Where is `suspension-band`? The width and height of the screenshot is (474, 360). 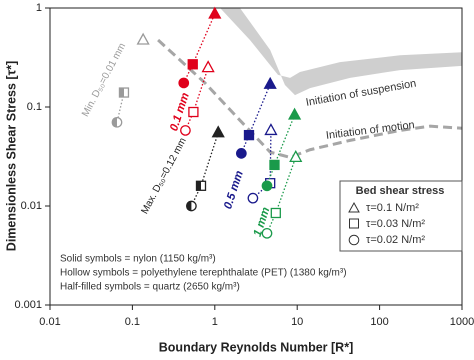
suspension-band is located at coordinates (341, 52).